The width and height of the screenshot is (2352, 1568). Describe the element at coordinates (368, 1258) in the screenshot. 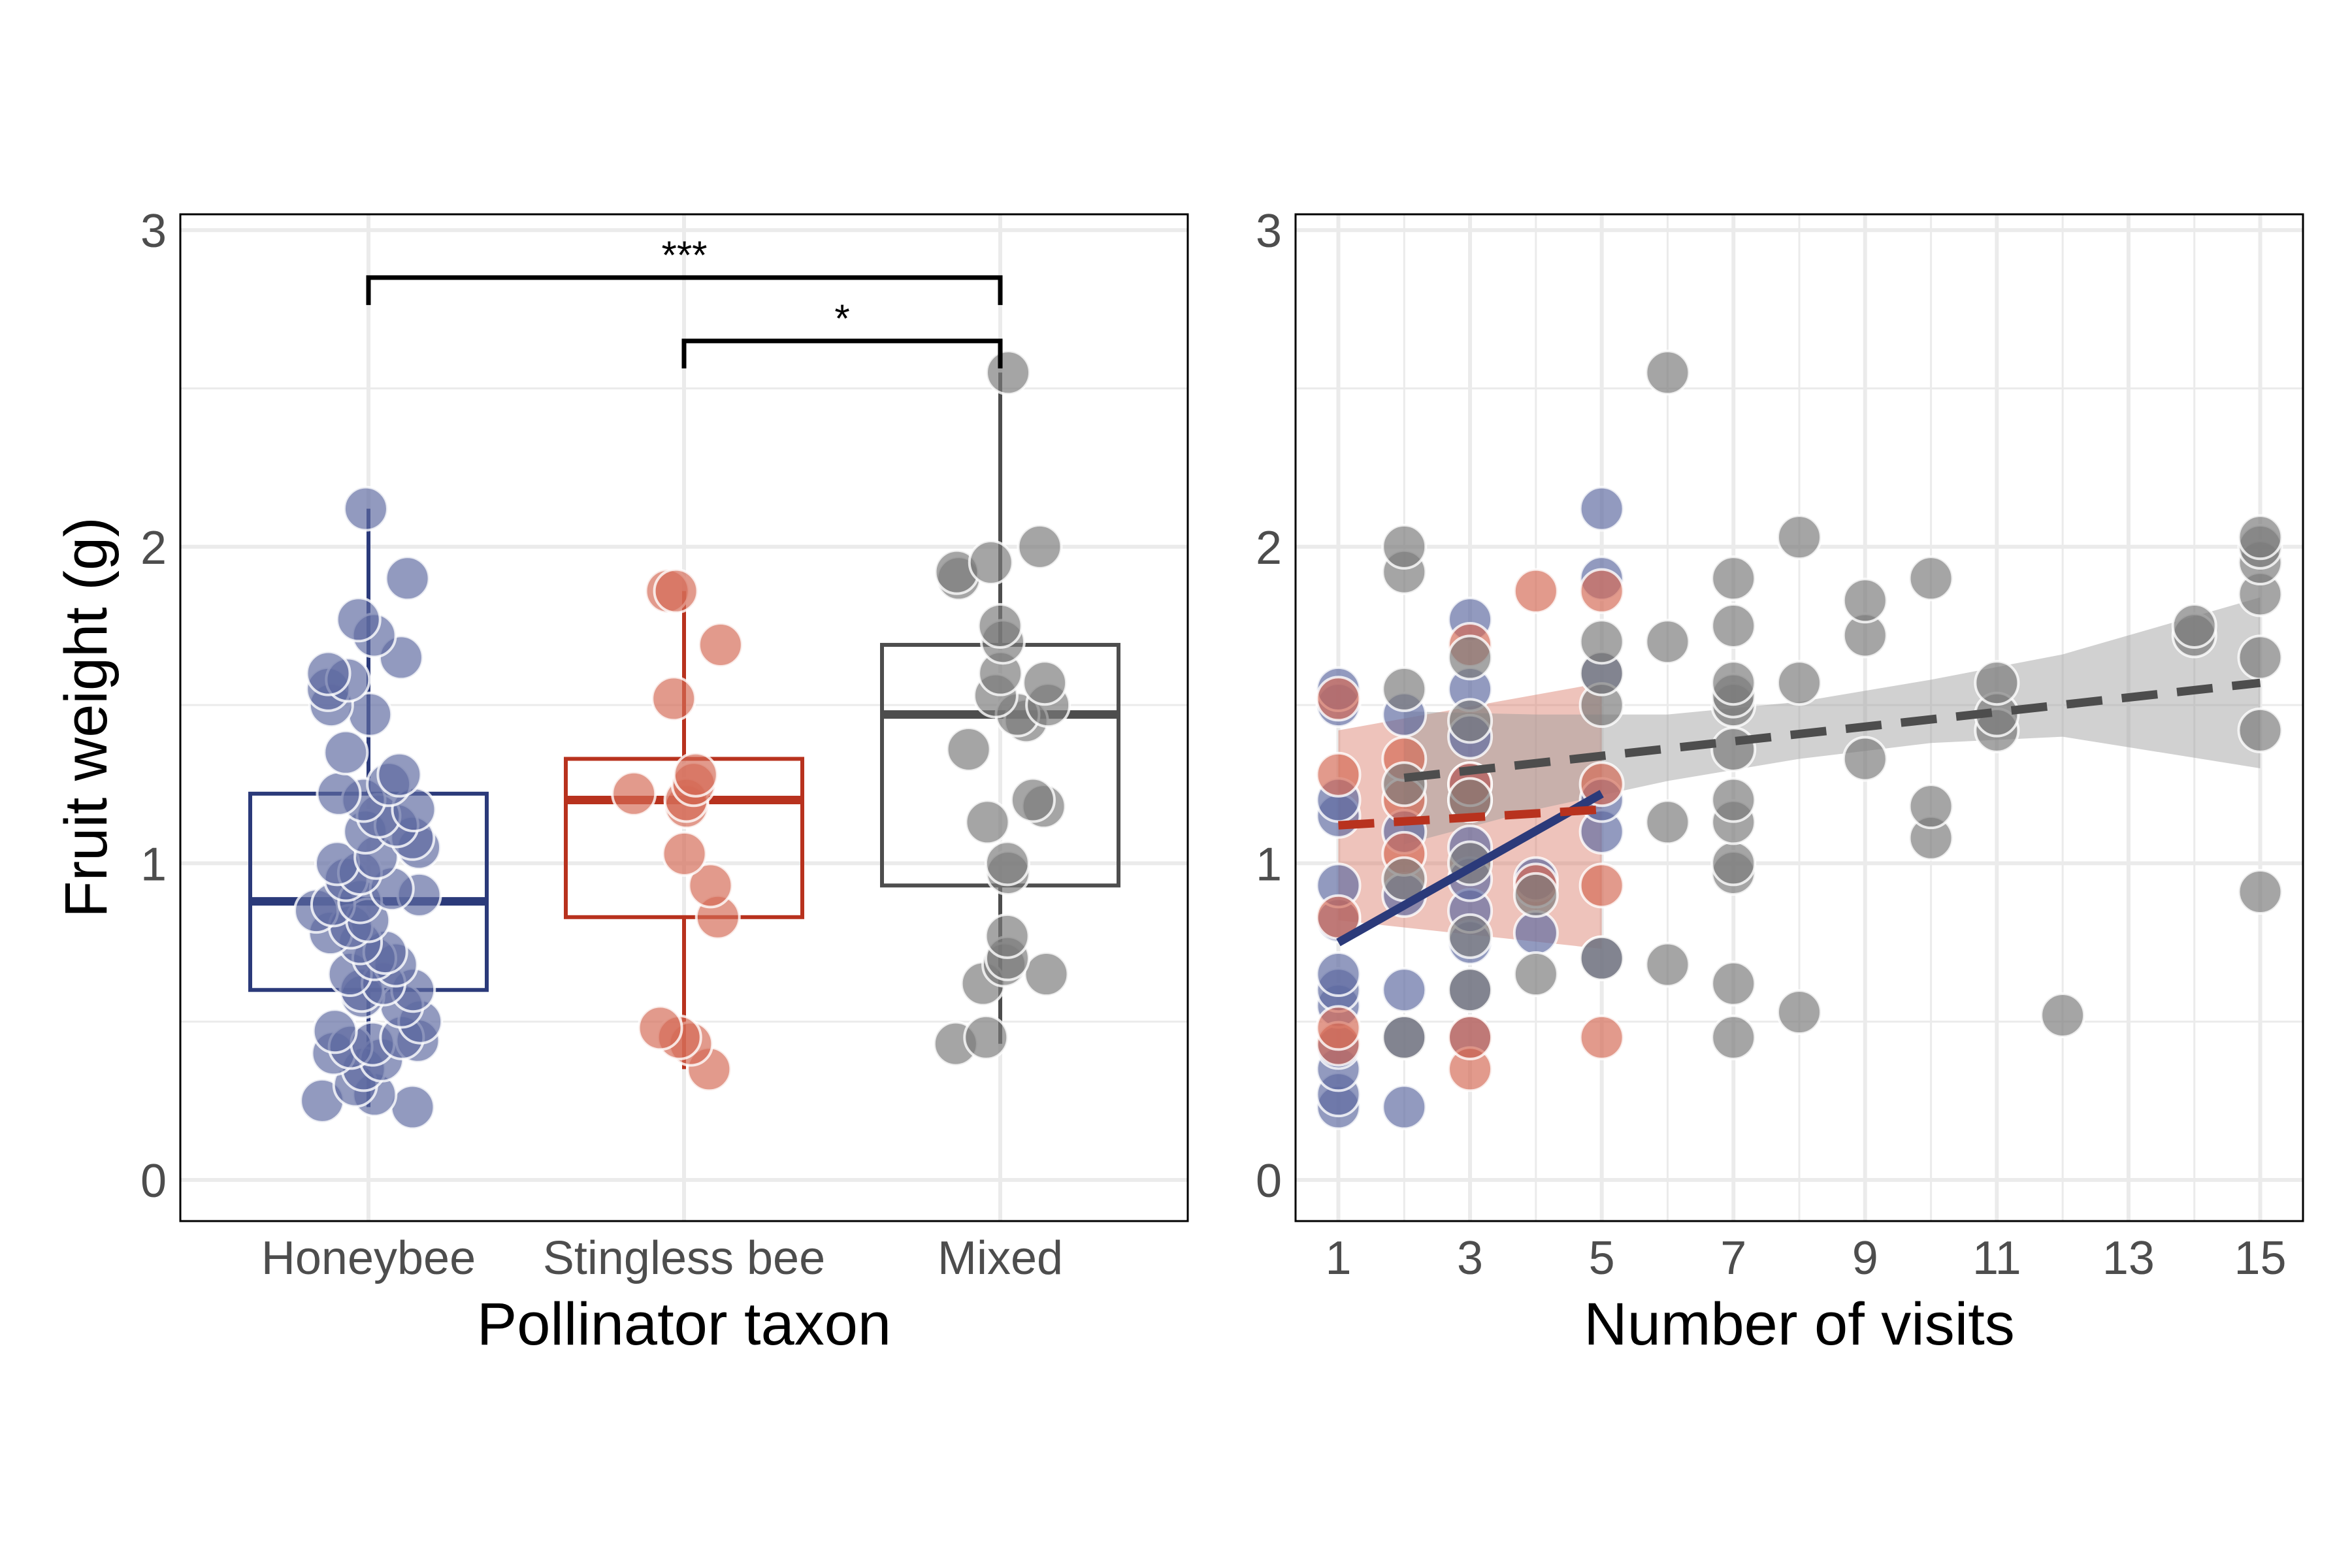

I see `x-tick-label: Honeybee` at that location.